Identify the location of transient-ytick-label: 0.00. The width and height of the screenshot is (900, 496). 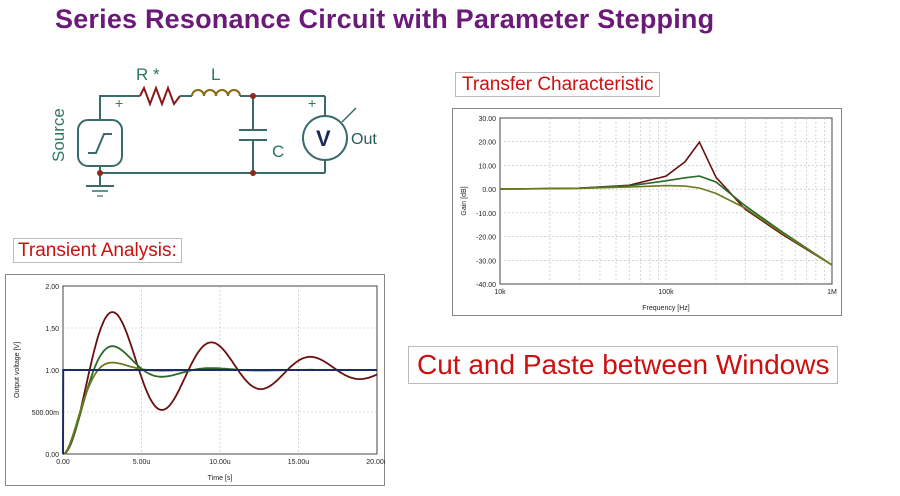
(52, 455).